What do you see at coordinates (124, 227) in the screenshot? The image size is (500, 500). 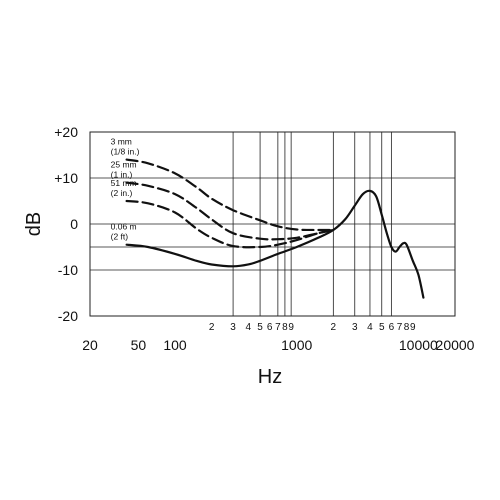 I see `series-label-3: 0.06 m` at bounding box center [124, 227].